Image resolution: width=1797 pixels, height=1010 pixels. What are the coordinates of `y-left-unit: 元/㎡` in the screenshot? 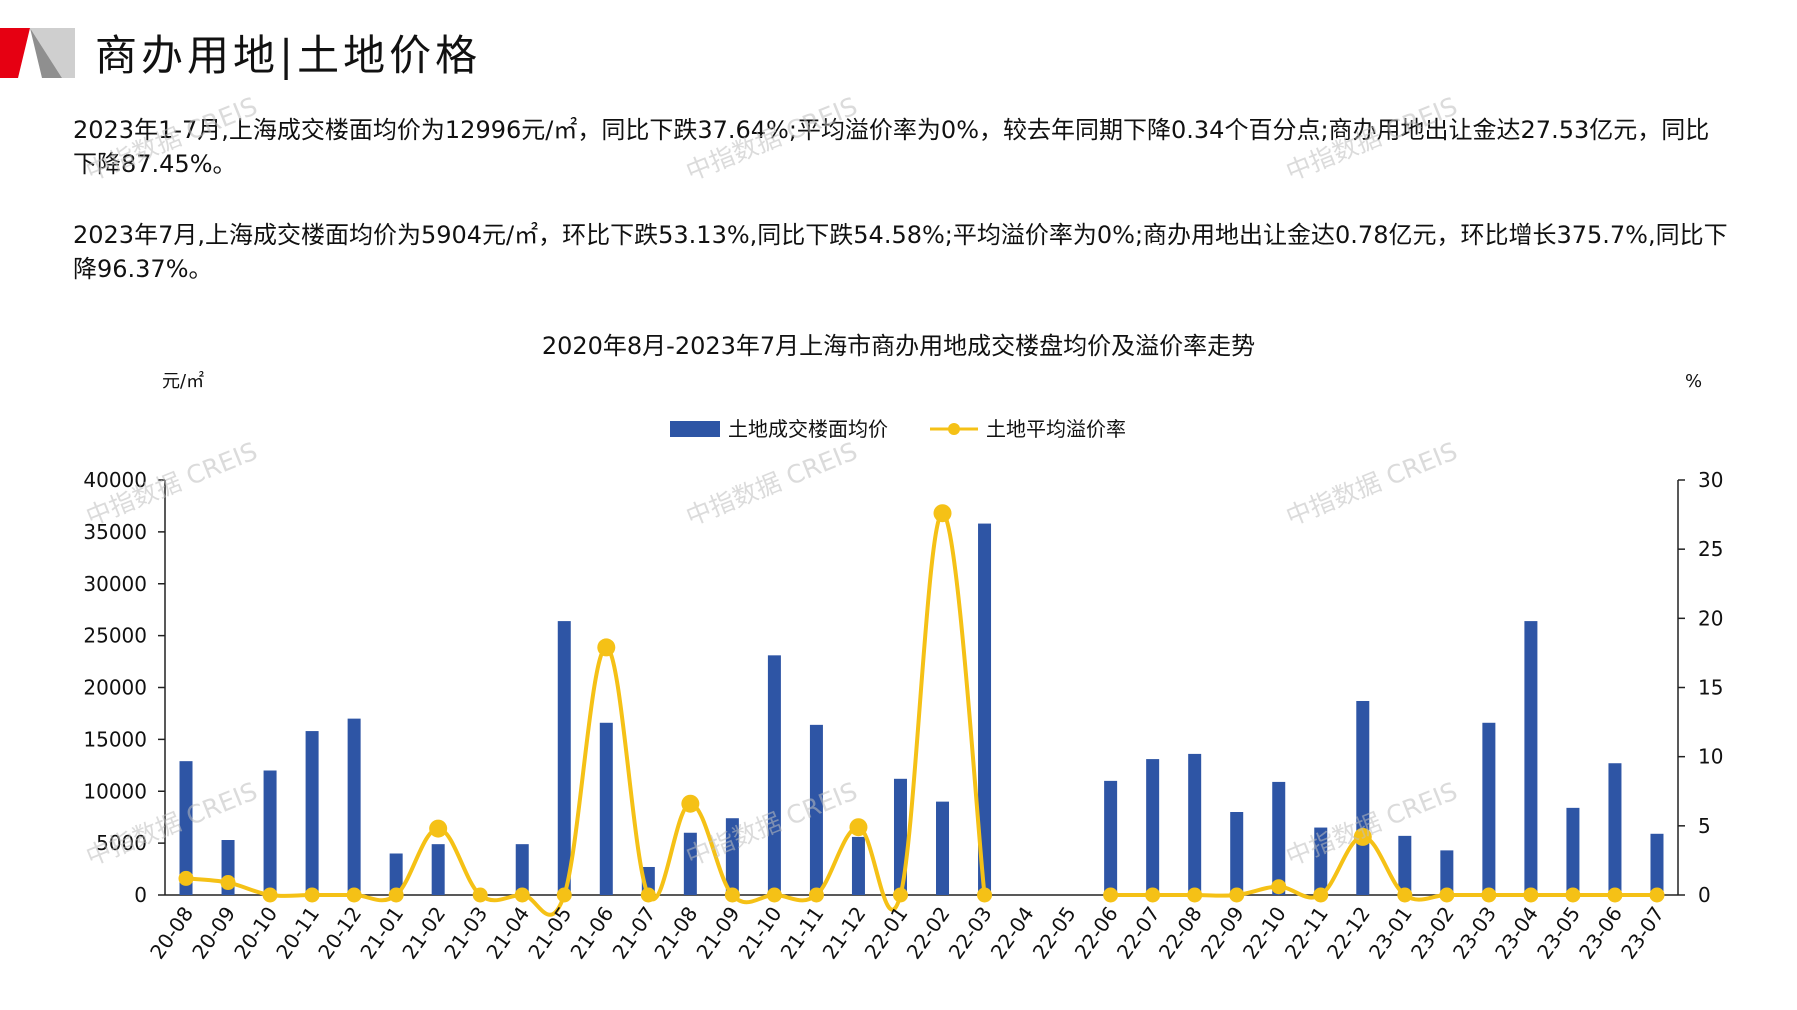 It's located at (183, 381).